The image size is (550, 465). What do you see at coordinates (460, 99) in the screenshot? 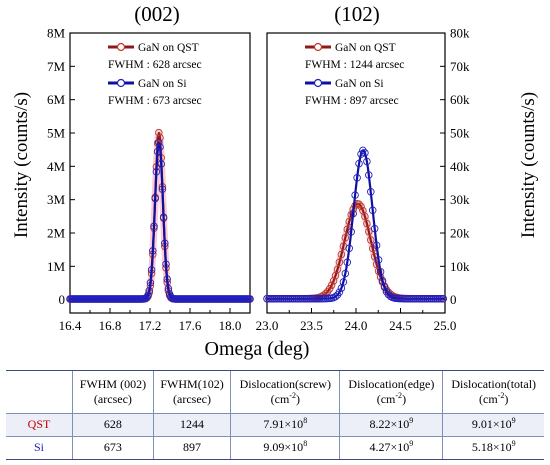
I see `y-tick-label: 60k` at bounding box center [460, 99].